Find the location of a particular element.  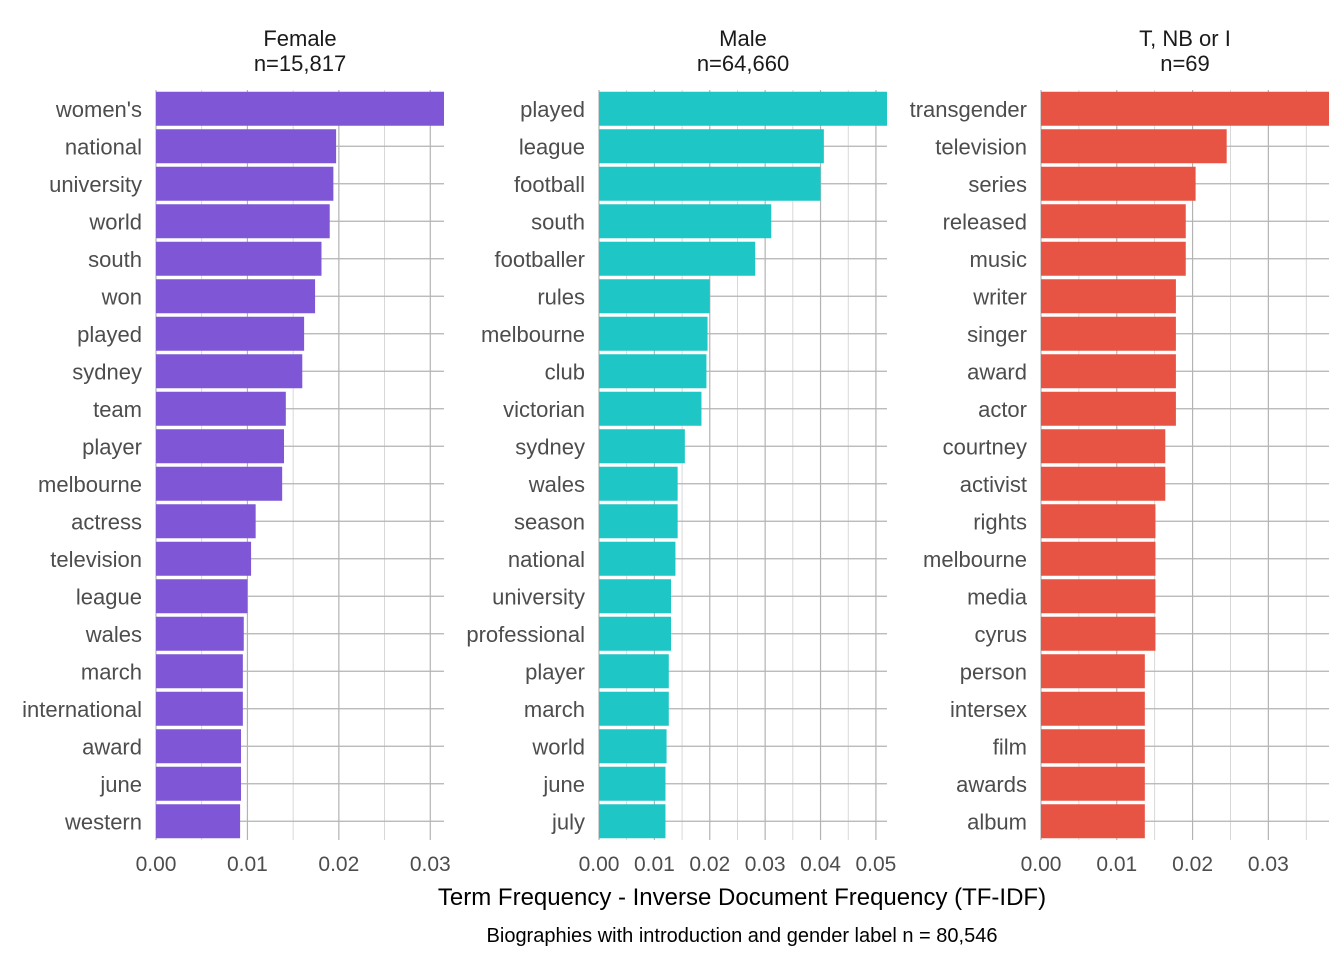

term-label: album is located at coordinates (997, 821).